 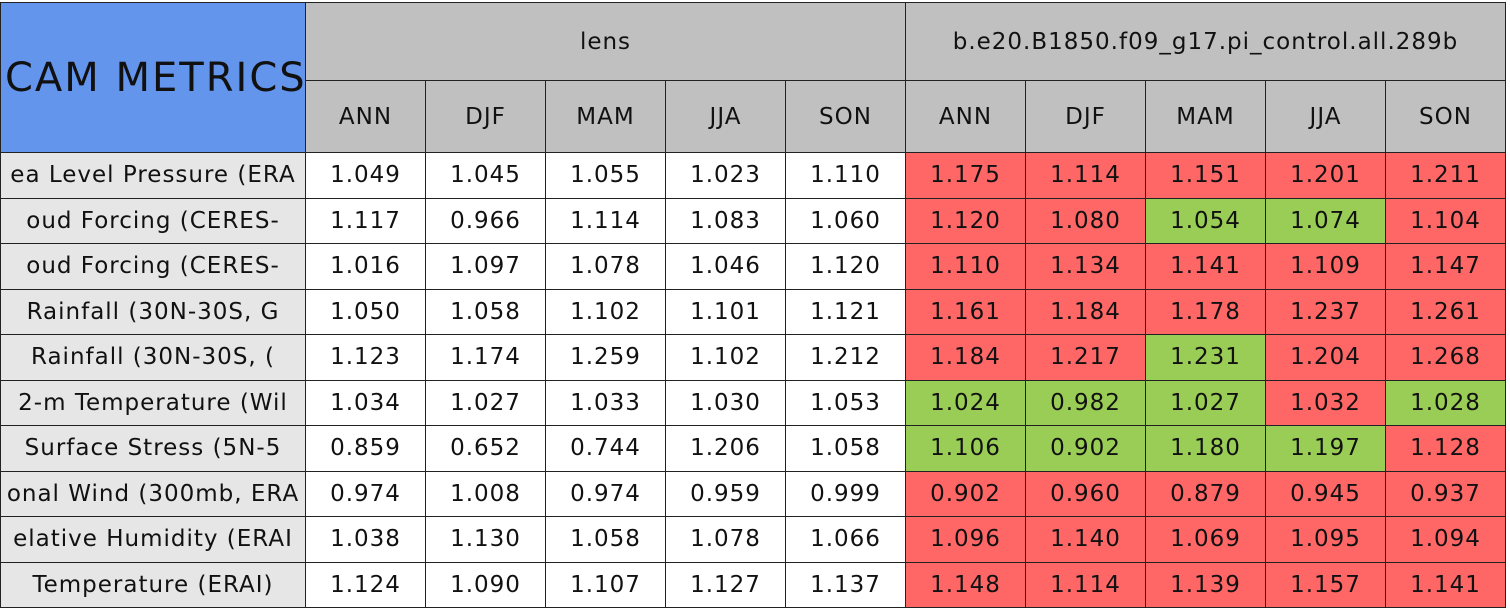 I want to click on value-cell: 0.652, so click(x=485, y=448).